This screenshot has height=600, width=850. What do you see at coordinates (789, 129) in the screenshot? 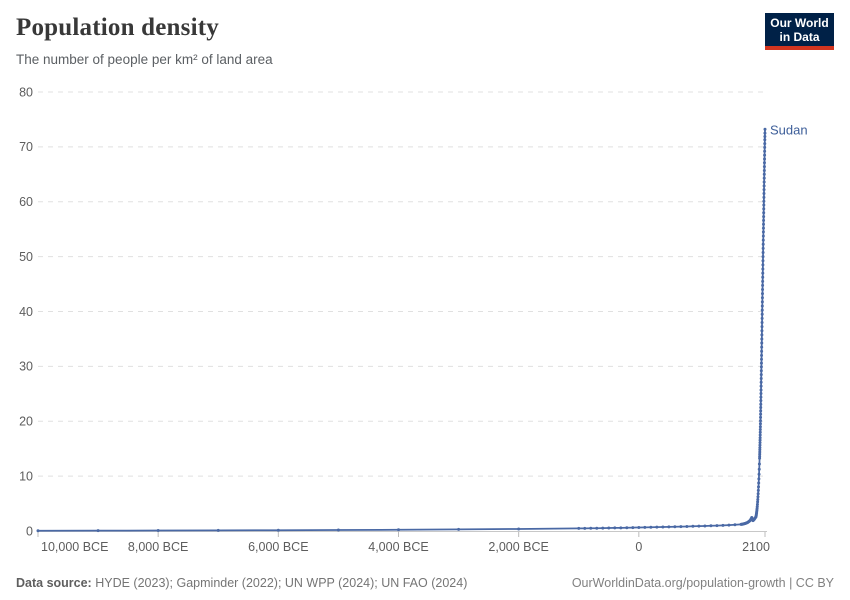
I see `entity-label: Sudan` at bounding box center [789, 129].